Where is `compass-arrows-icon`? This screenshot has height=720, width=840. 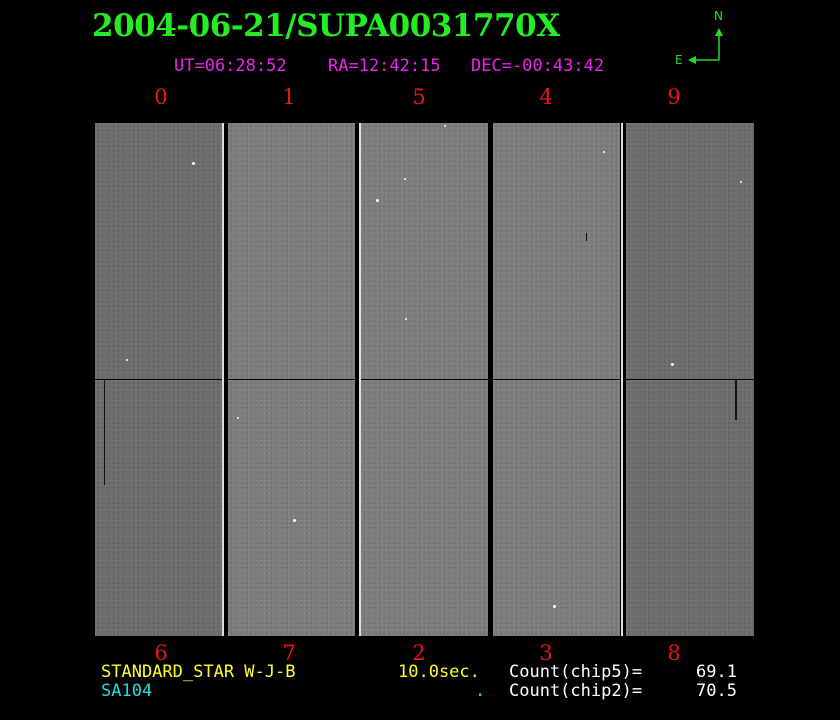 compass-arrows-icon is located at coordinates (705, 46).